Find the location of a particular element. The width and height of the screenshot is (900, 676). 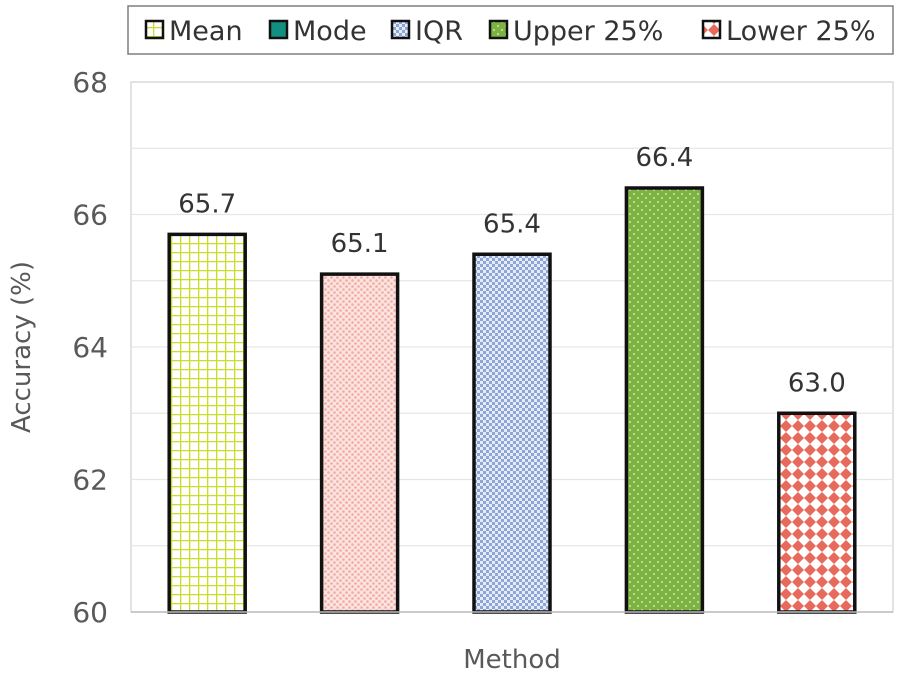

y-axis-ticks: 60 62 64 66 68 is located at coordinates (90, 347).